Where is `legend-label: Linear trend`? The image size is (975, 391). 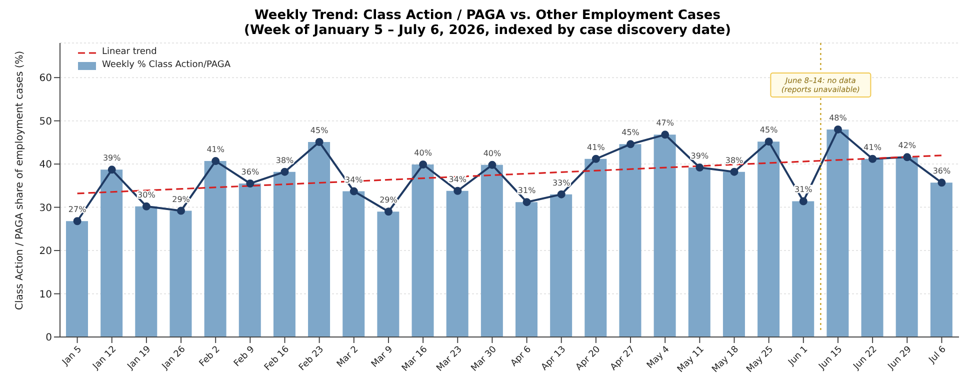
legend-label: Linear trend is located at coordinates (129, 52).